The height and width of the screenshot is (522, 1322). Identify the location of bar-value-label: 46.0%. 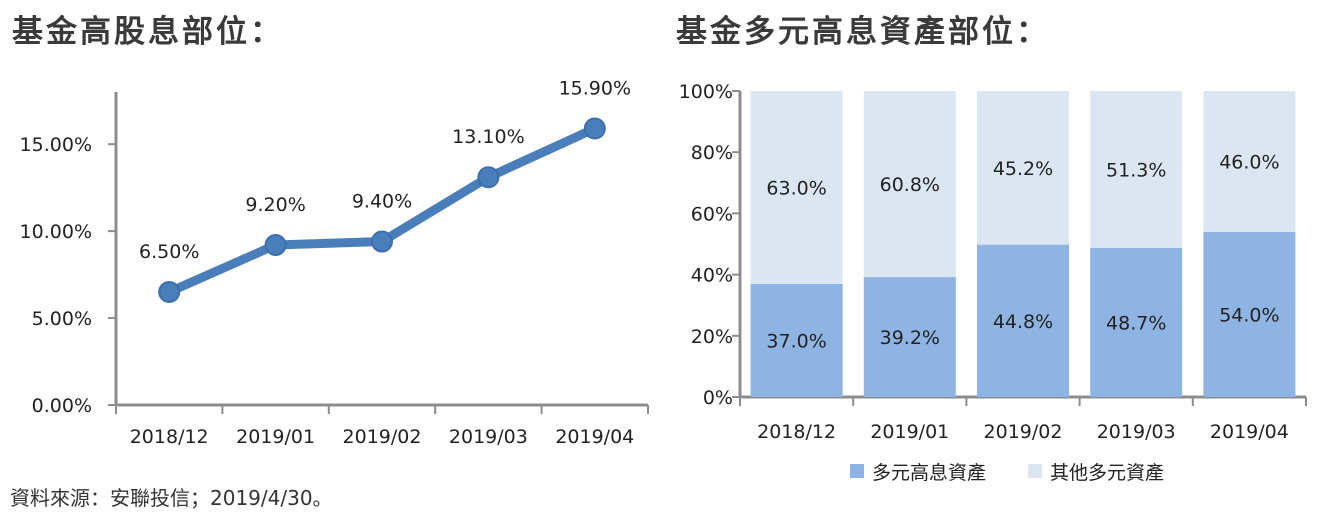
(1249, 162).